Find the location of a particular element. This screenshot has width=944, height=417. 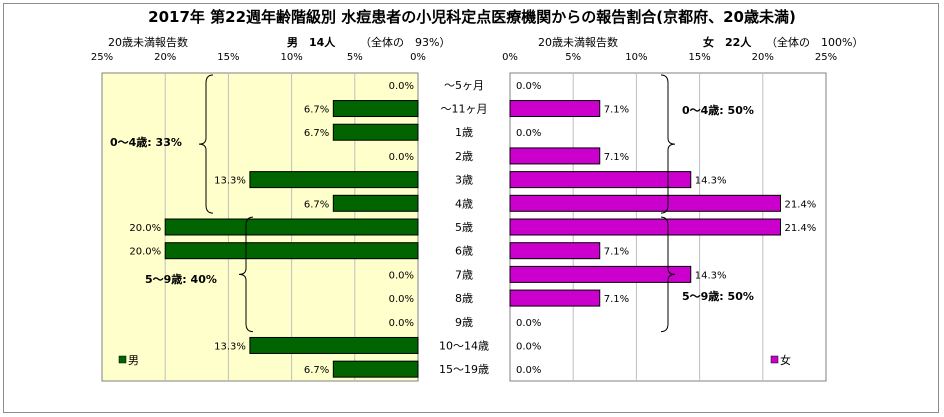

male-0-4-annotation: 0～4歳: 33% is located at coordinates (146, 142).